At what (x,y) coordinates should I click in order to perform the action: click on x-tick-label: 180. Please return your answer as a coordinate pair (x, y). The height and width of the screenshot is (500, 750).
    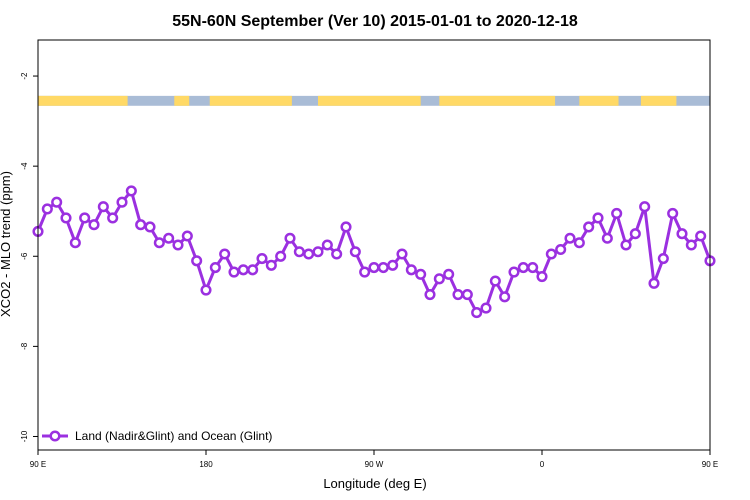
    Looking at the image, I should click on (206, 464).